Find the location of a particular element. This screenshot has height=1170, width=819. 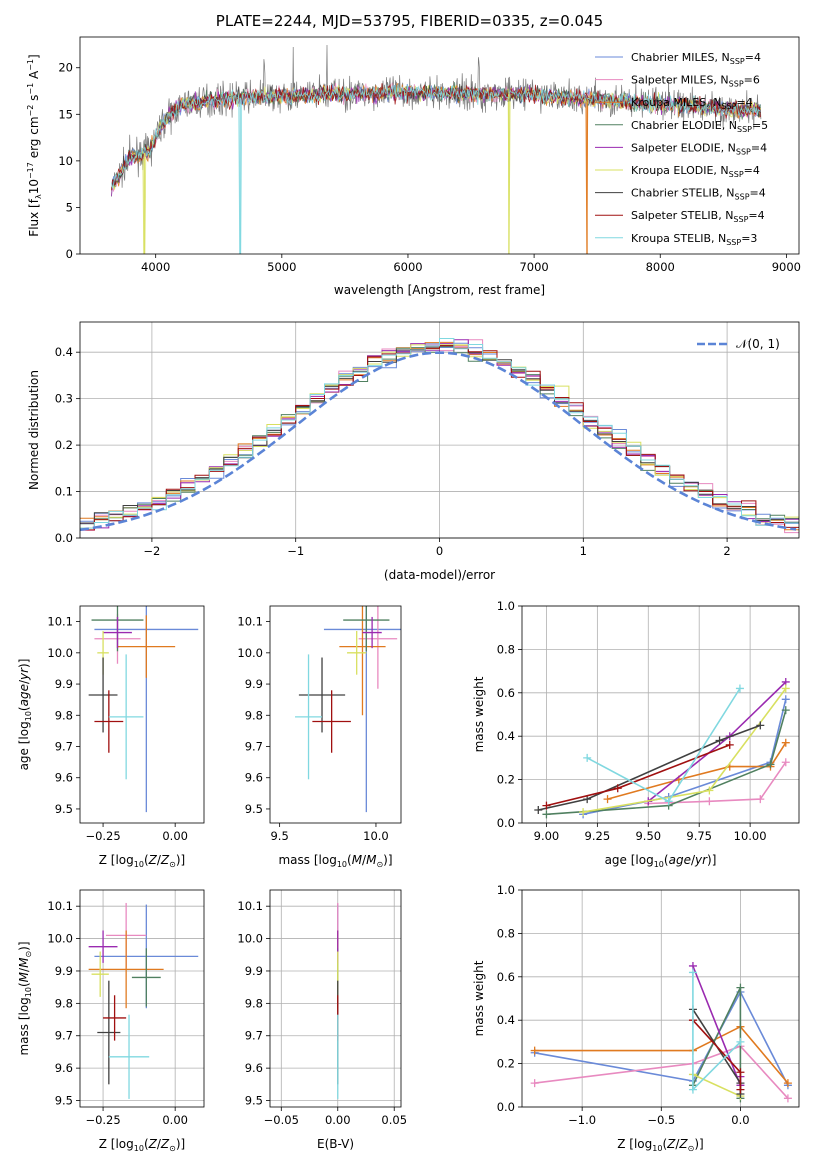

x-tick-label: 5000 is located at coordinates (281, 267).